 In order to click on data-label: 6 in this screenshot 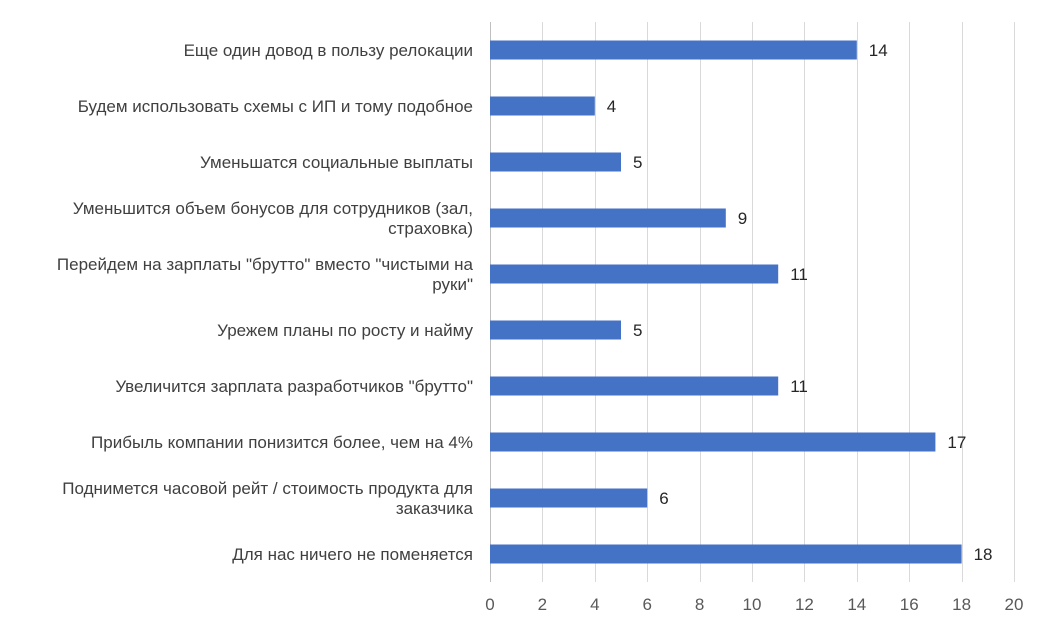, I will do `click(663, 498)`.